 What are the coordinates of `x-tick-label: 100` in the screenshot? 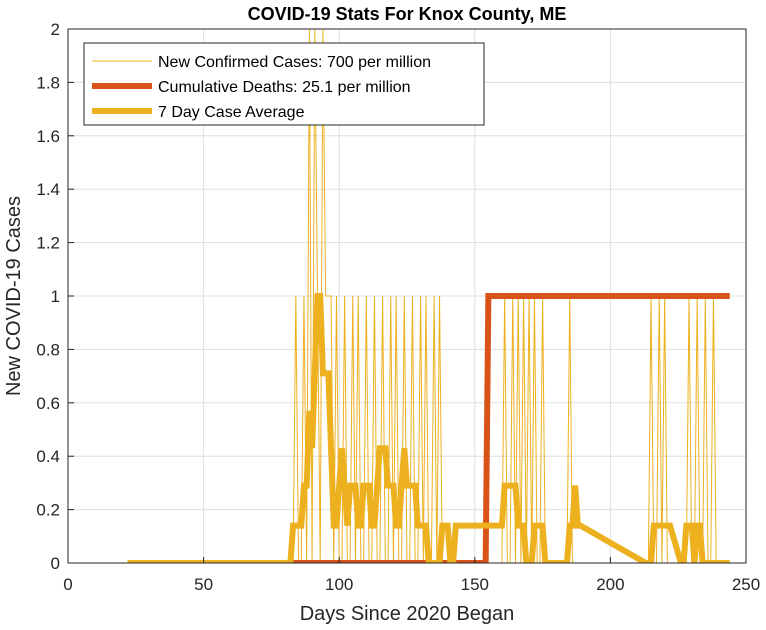 It's located at (339, 584).